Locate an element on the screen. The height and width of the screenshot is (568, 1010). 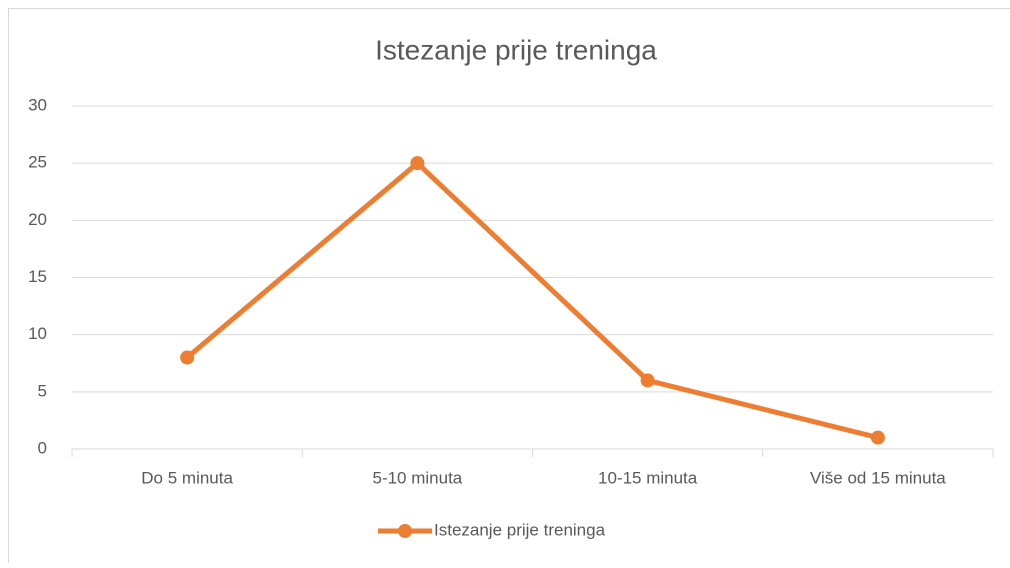
y-tick-label: 30 is located at coordinates (37, 104).